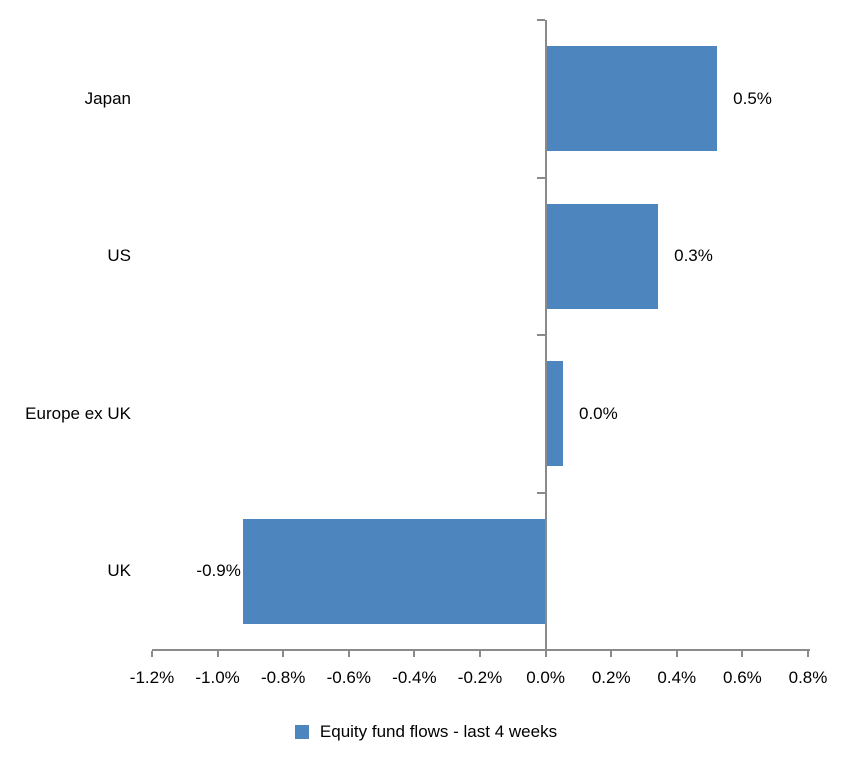 The image size is (852, 757). I want to click on x-axis-tick-label: 0.4%, so click(677, 677).